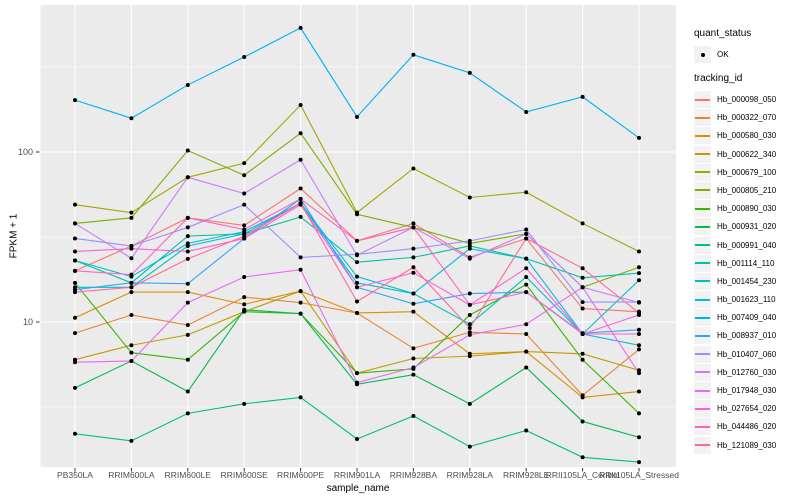  What do you see at coordinates (747, 427) in the screenshot?
I see `legend-entry-label: Hb_044486_020` at bounding box center [747, 427].